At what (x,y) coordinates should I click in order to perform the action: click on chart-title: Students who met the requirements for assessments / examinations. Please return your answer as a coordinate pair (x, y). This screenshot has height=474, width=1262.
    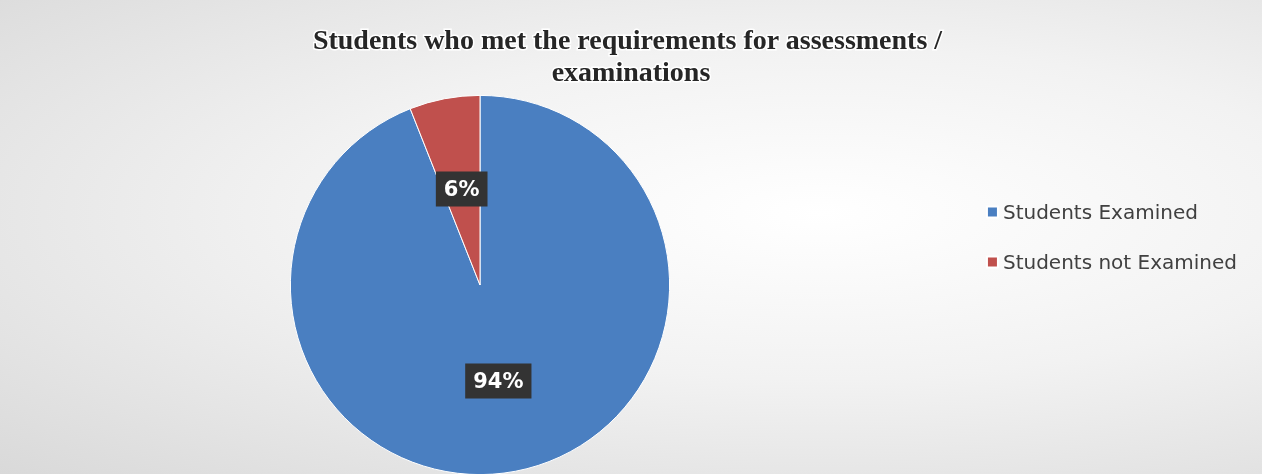
    Looking at the image, I should click on (631, 55).